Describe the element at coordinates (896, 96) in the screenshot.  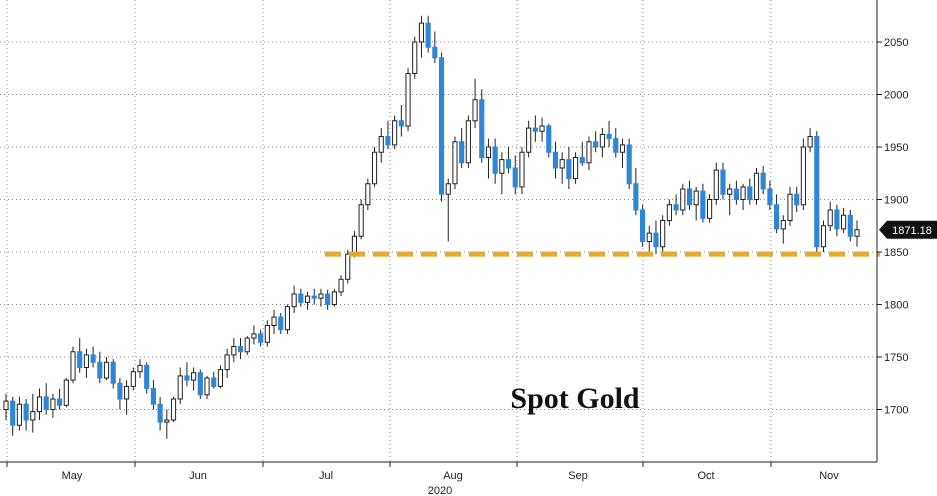
I see `y-tick-label: 2000` at that location.